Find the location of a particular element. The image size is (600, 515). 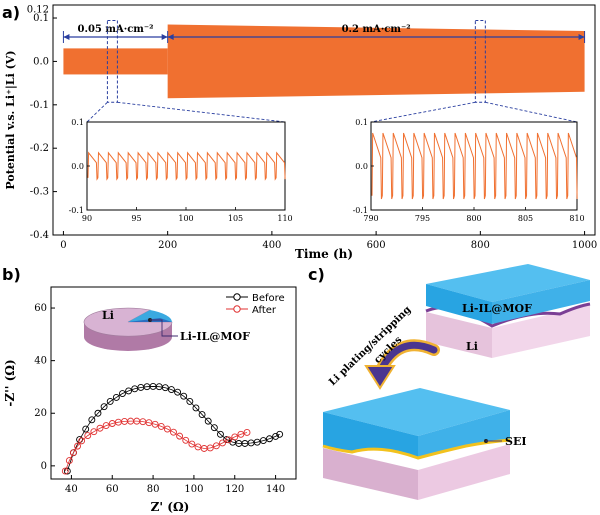

region-low-current-label: 0.05 mA·cm⁻² is located at coordinates (116, 29).